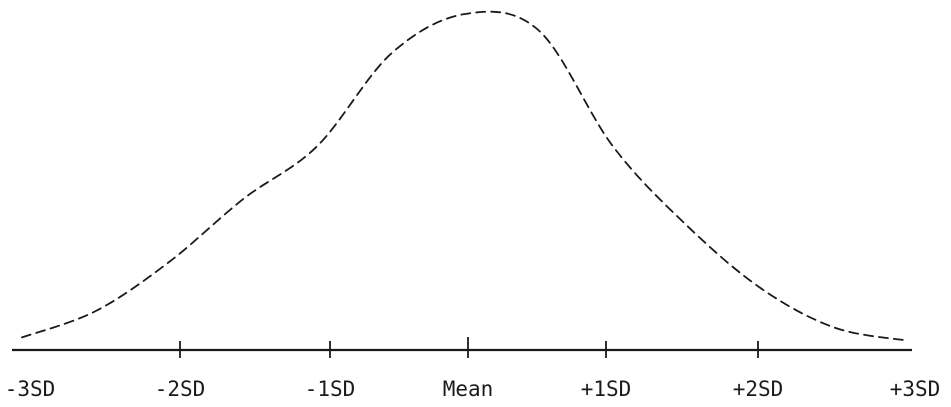 The height and width of the screenshot is (407, 951). I want to click on x-tick-label: +1SD, so click(606, 389).